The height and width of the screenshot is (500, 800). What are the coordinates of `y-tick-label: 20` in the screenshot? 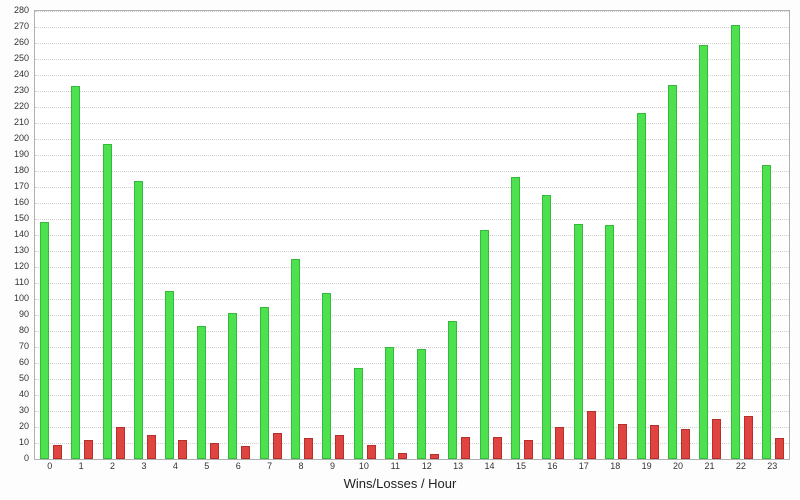 It's located at (23, 426).